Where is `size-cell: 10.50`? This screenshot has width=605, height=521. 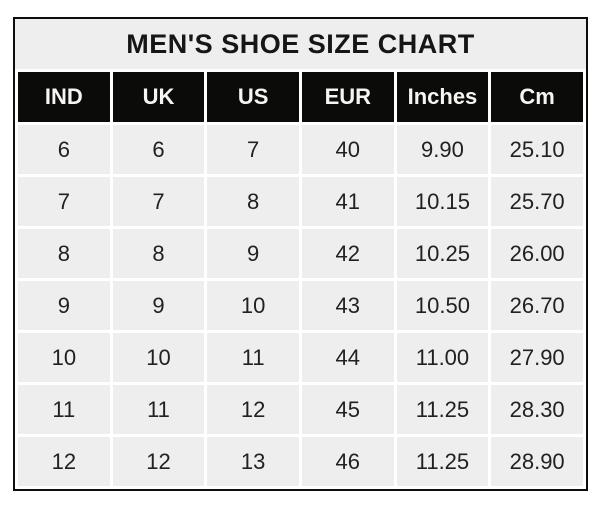
size-cell: 10.50 is located at coordinates (442, 305).